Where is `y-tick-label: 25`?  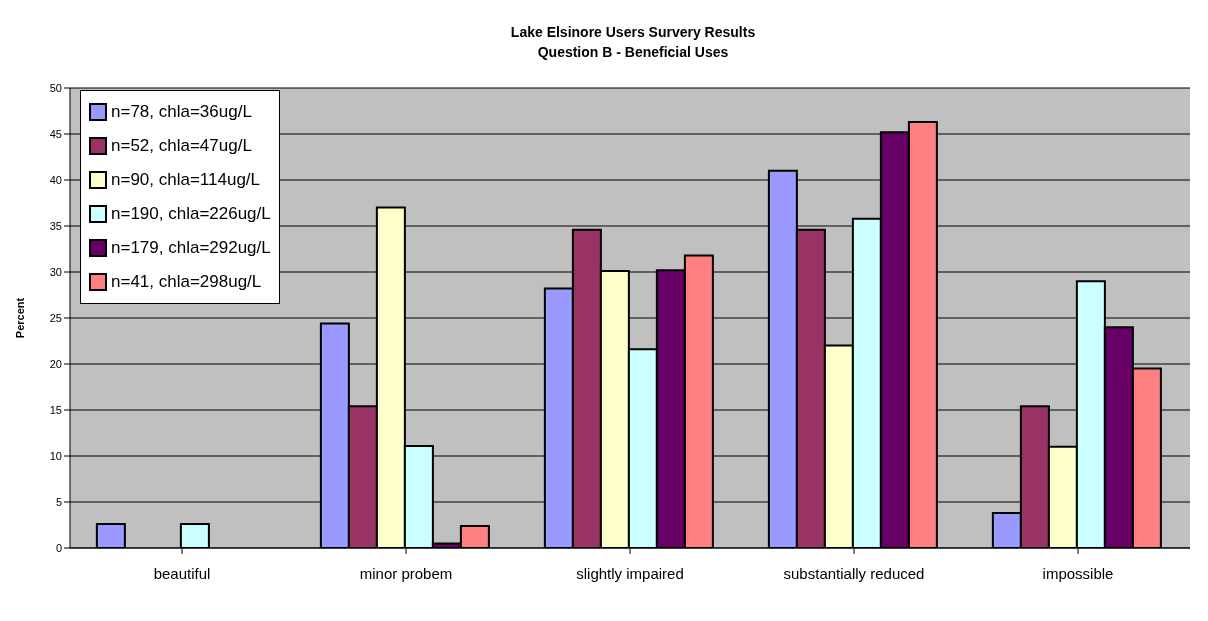 y-tick-label: 25 is located at coordinates (55, 317).